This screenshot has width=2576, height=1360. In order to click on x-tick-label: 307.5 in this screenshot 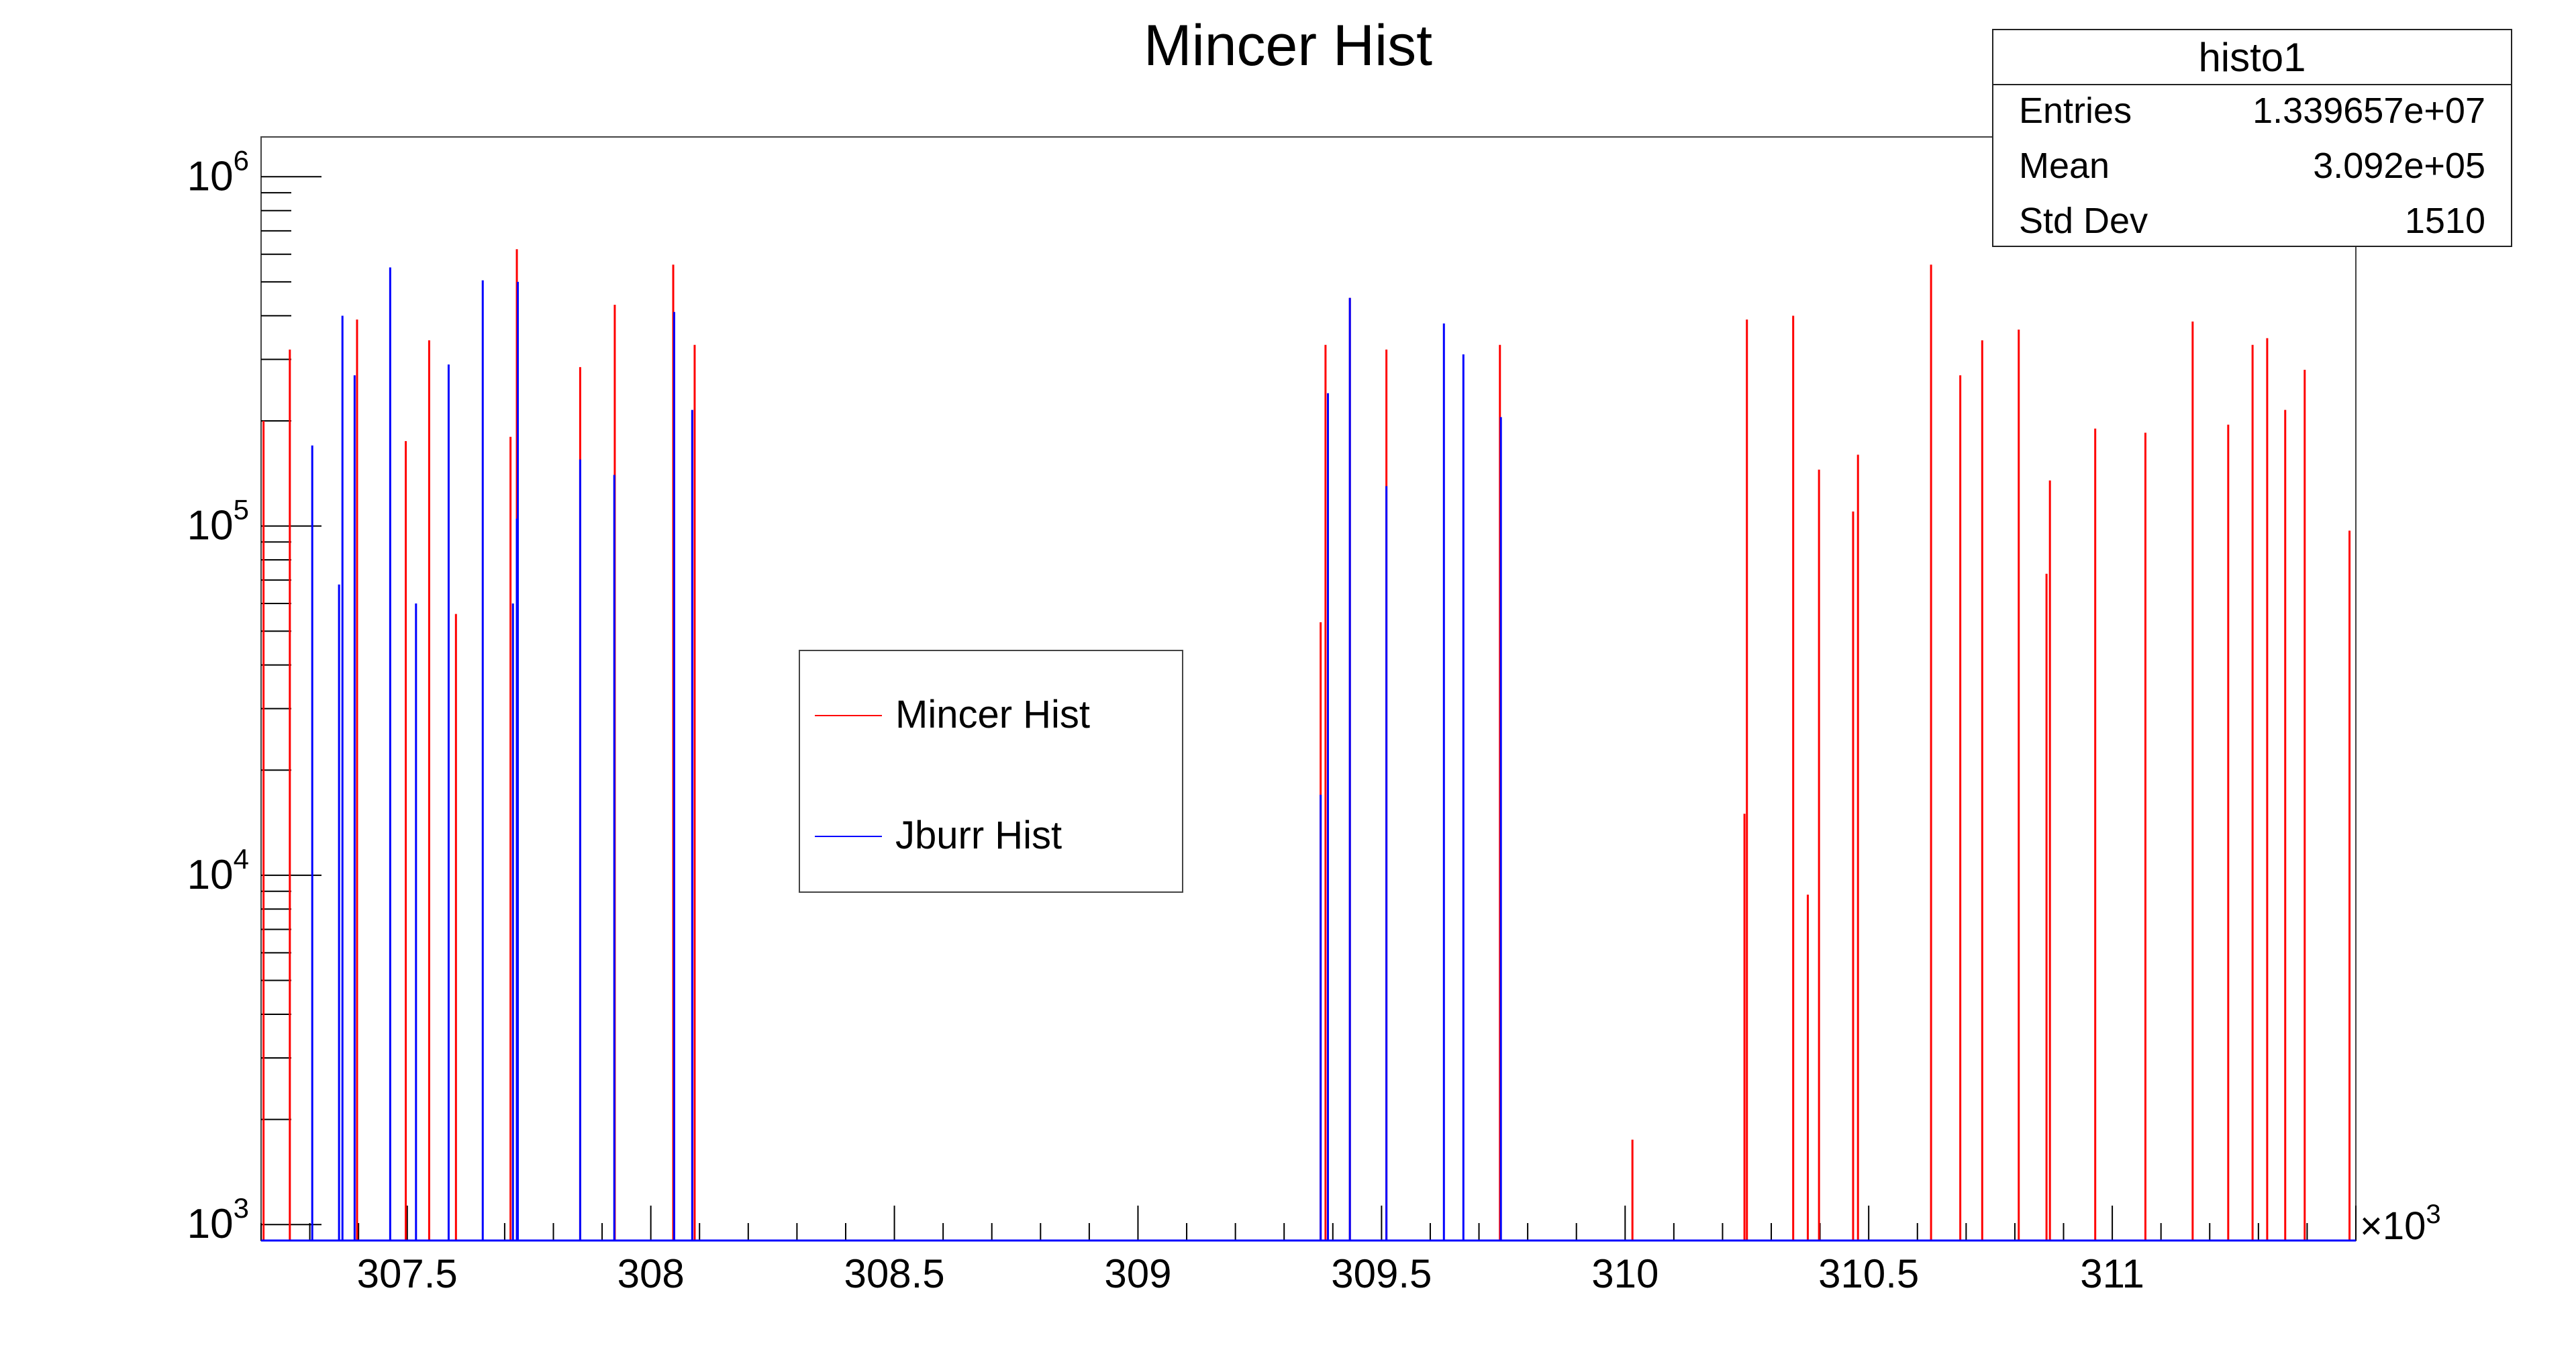, I will do `click(407, 1273)`.